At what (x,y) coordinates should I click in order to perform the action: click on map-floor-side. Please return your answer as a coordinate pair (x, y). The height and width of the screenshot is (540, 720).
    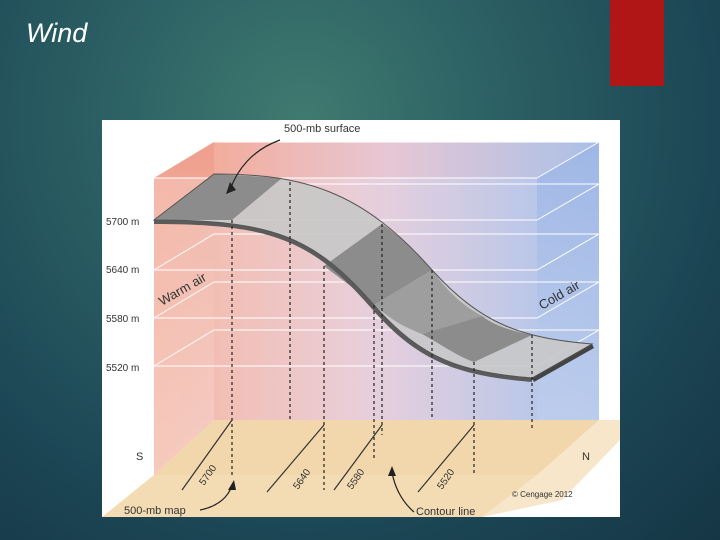
    Looking at the image, I should click on (551, 468).